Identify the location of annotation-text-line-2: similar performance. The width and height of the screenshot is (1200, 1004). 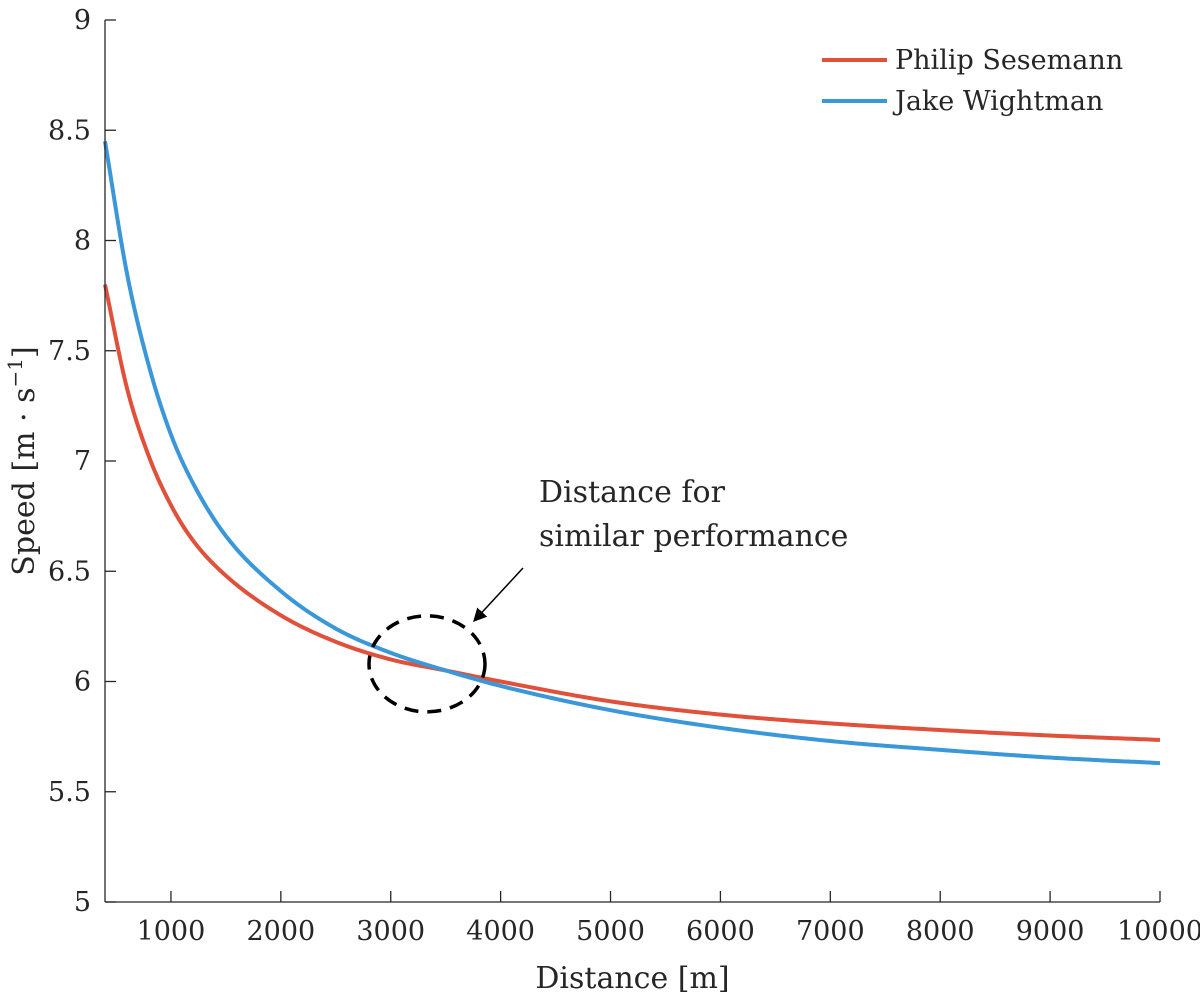
(693, 536).